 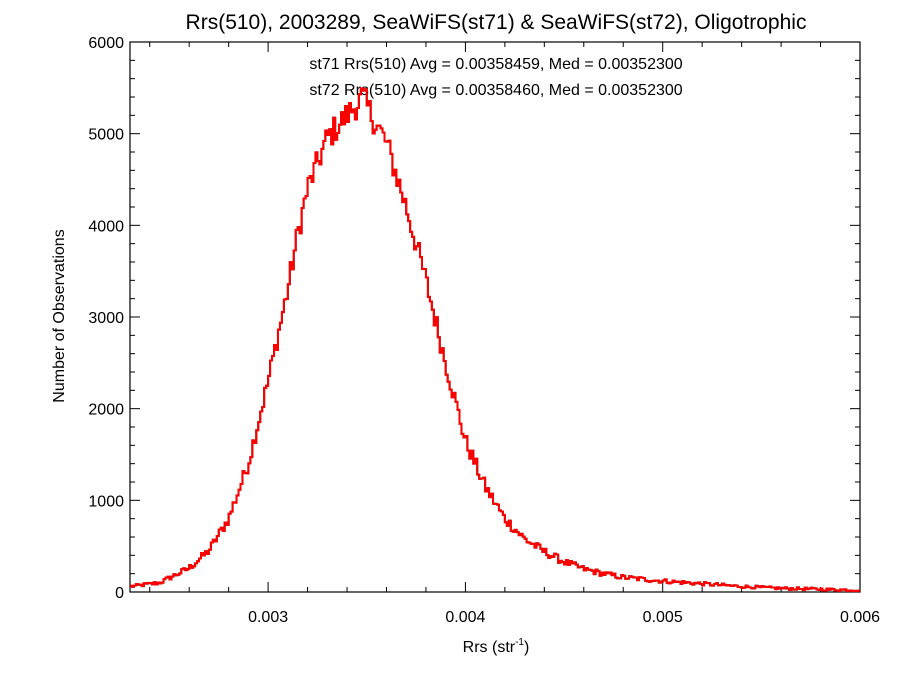 I want to click on x-axis-label-close: ), so click(x=526, y=647).